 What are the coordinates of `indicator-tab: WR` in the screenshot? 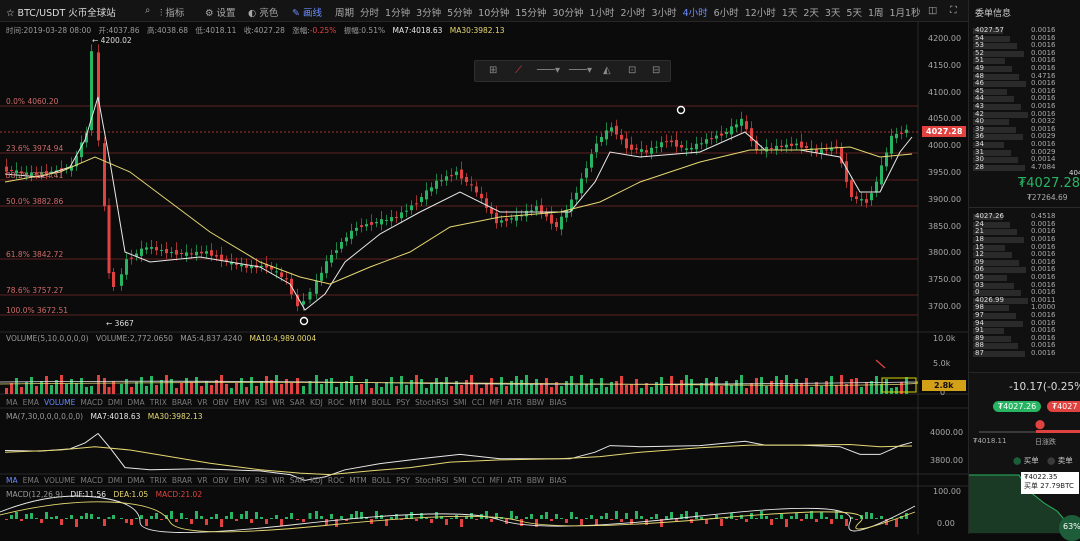 It's located at (278, 480).